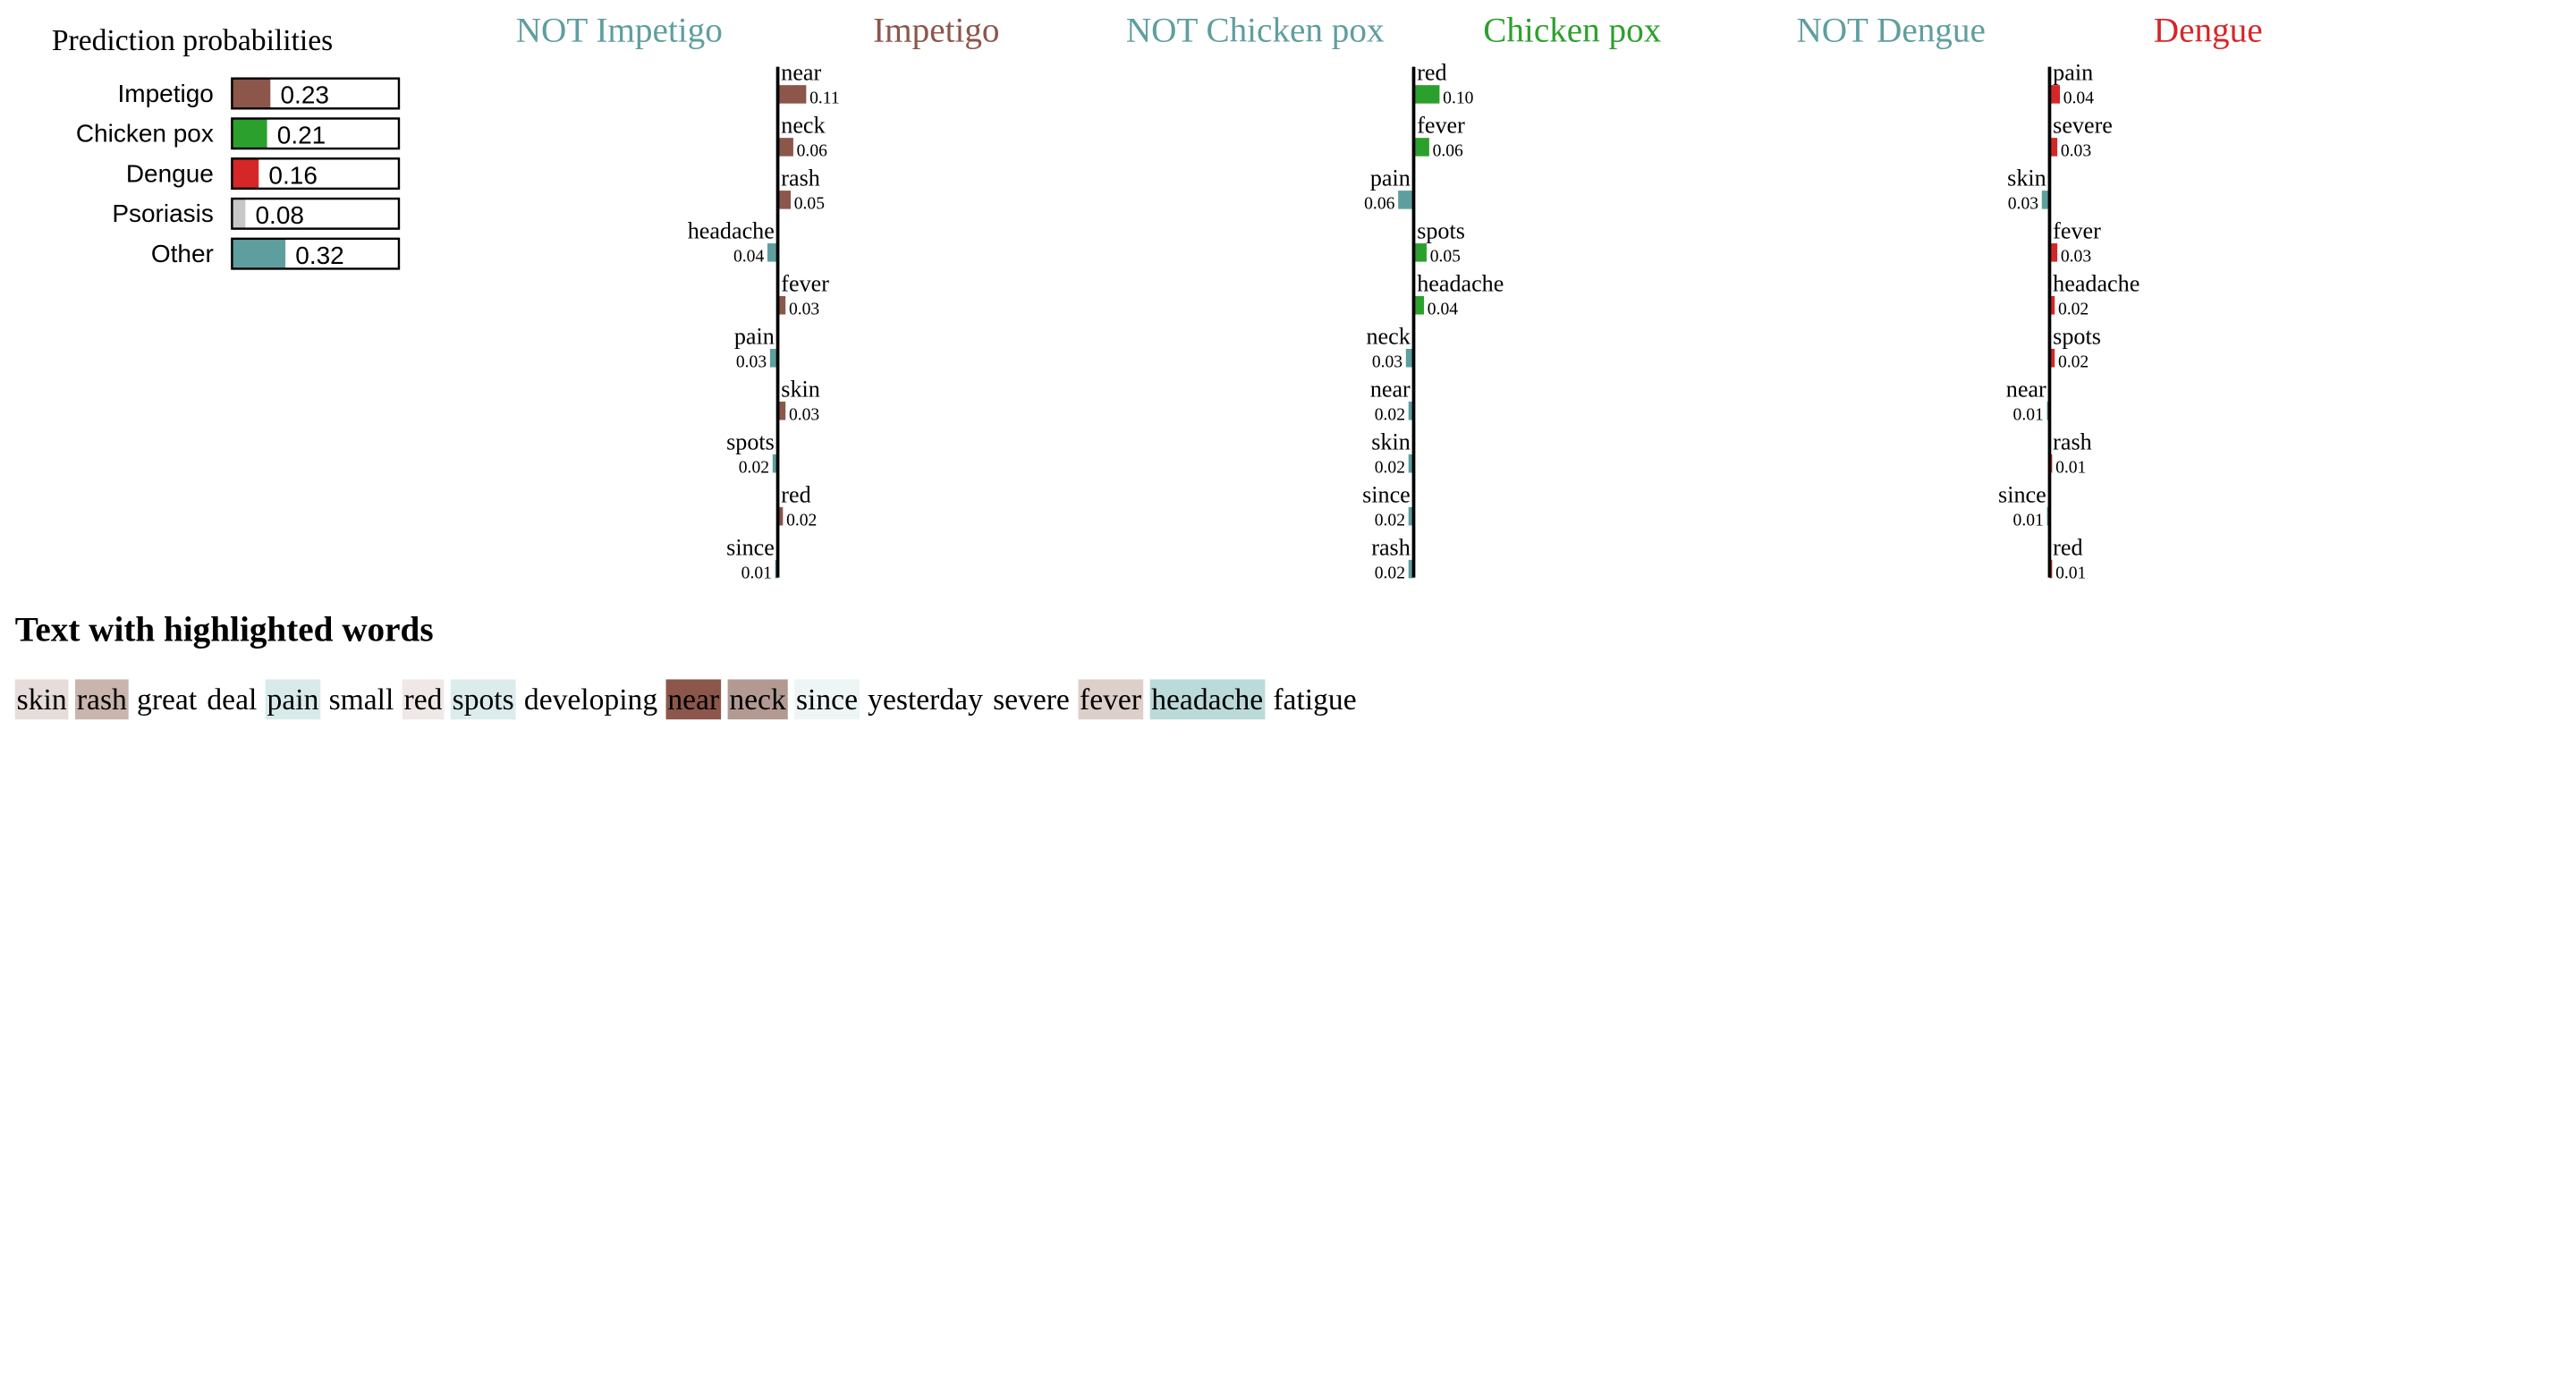 The image size is (2576, 1374). I want to click on word-weight-value: 0.10, so click(1458, 98).